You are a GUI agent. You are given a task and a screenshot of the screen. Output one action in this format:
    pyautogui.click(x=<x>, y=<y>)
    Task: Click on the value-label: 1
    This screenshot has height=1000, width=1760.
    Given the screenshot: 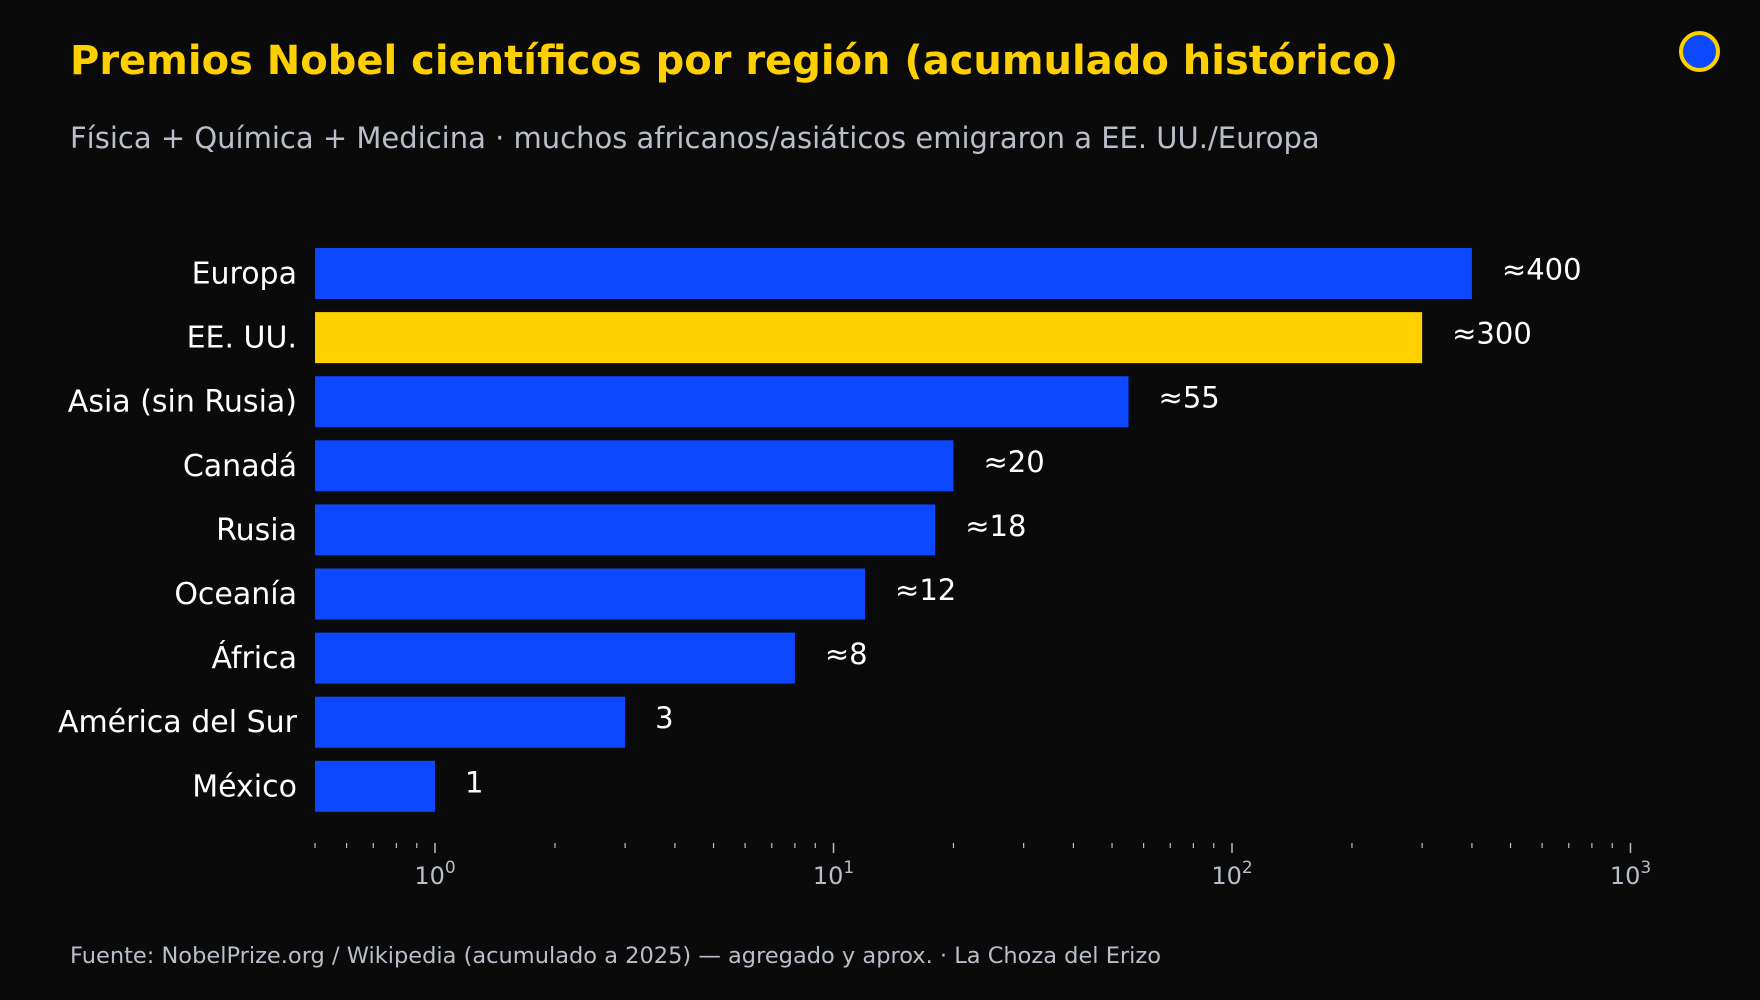 What is the action you would take?
    pyautogui.click(x=474, y=782)
    